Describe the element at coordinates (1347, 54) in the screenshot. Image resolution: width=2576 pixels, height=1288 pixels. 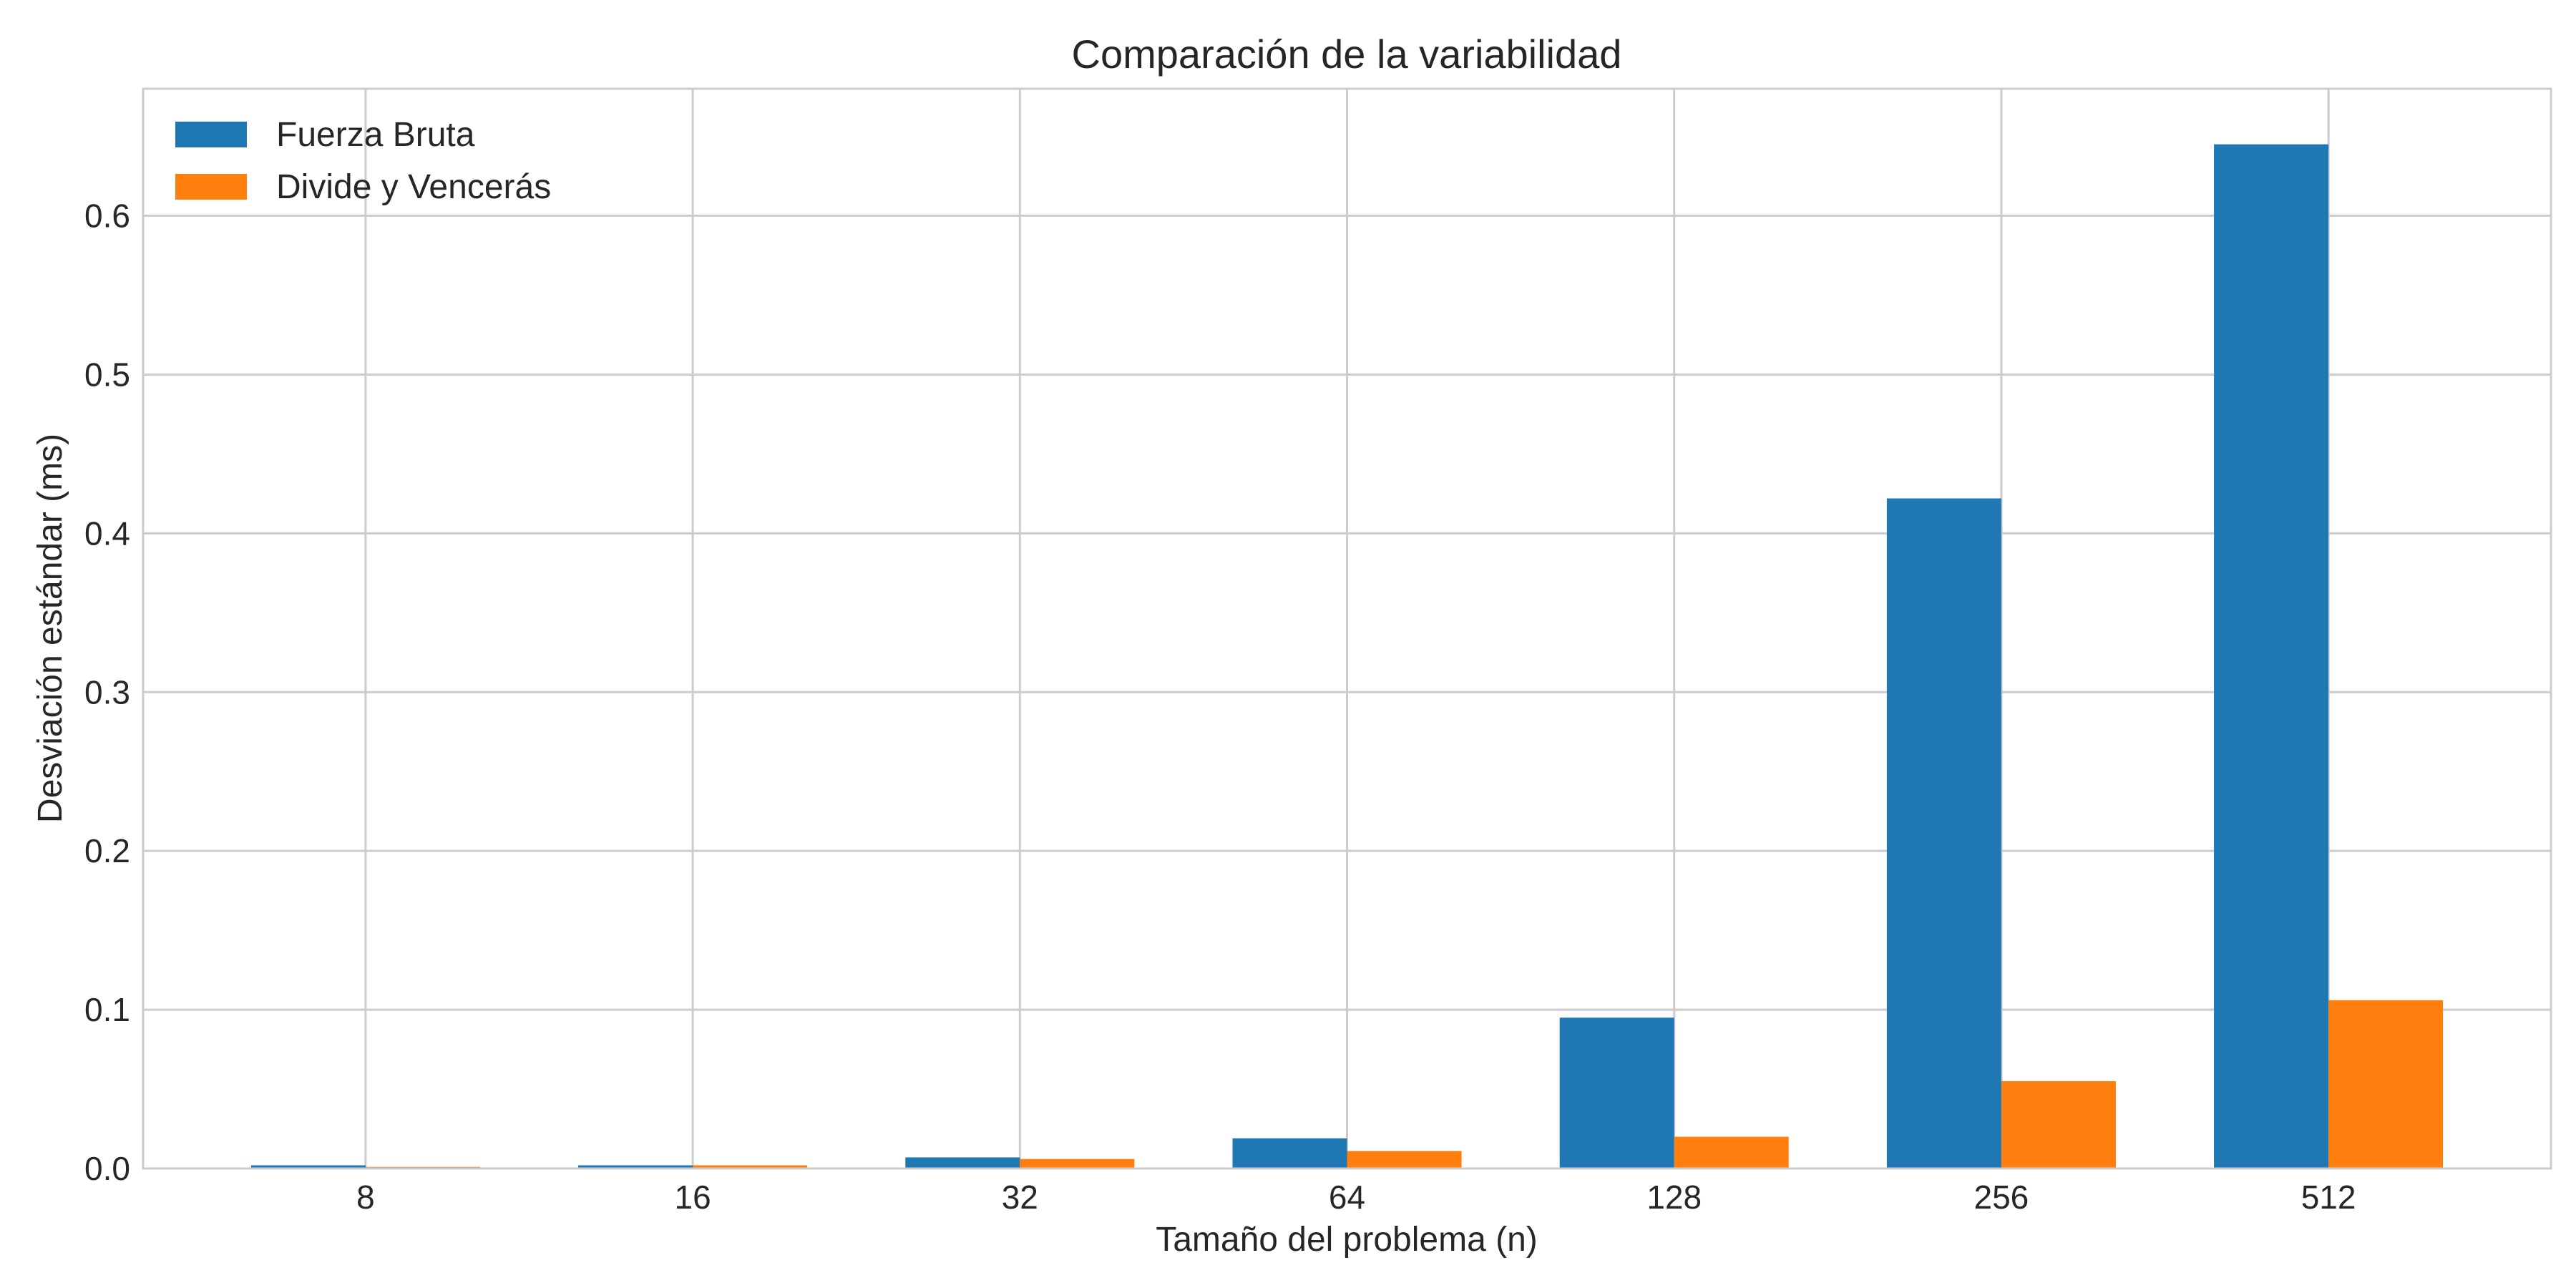
I see `chart-title: Comparación de la variabilidad` at that location.